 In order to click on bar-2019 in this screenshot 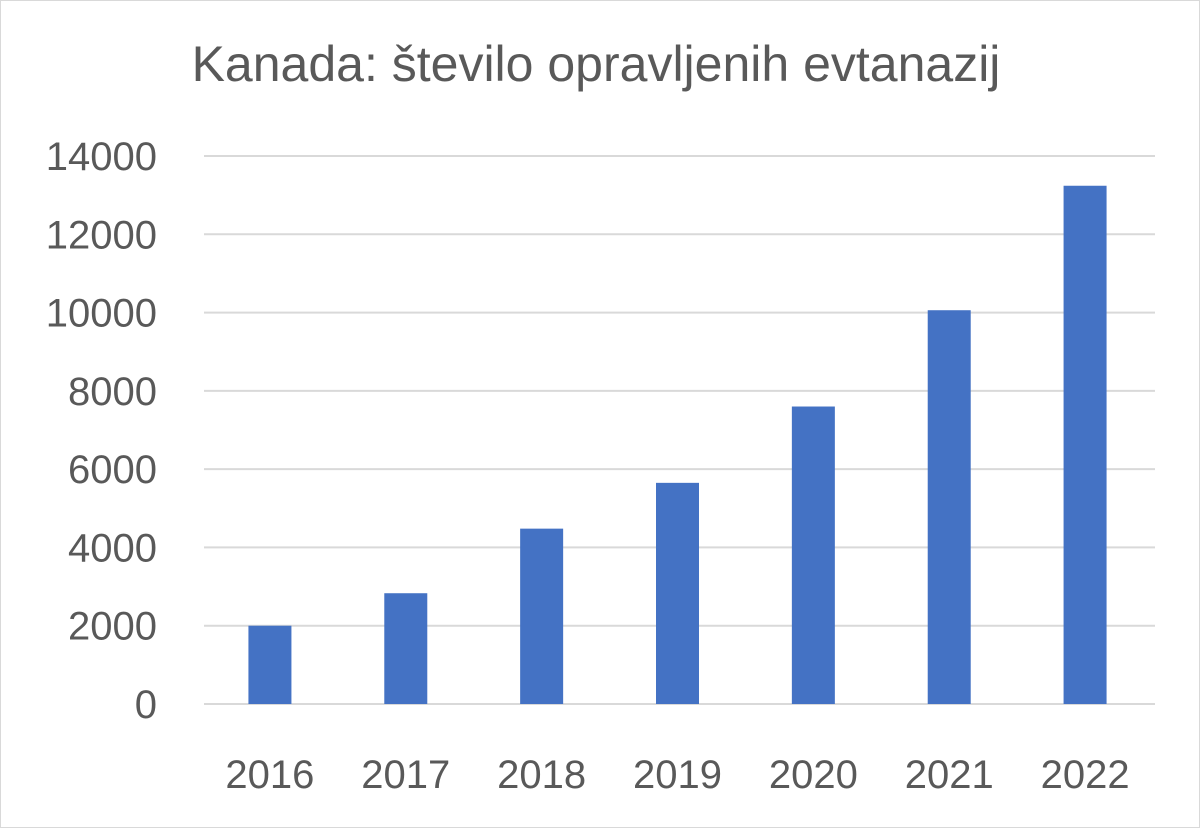, I will do `click(677, 593)`.